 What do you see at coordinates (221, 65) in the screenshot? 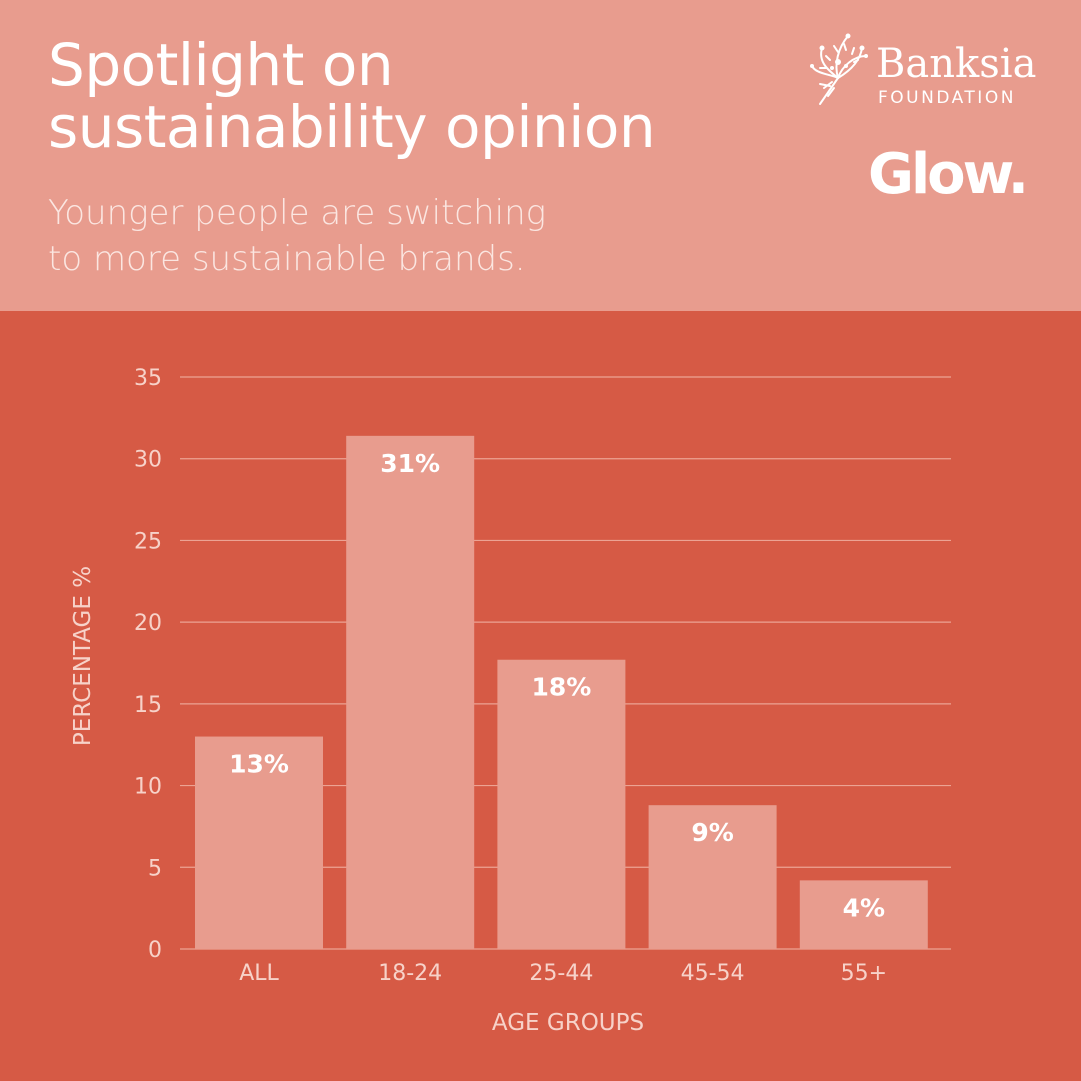
I see `title-line-1: Spotlight on` at bounding box center [221, 65].